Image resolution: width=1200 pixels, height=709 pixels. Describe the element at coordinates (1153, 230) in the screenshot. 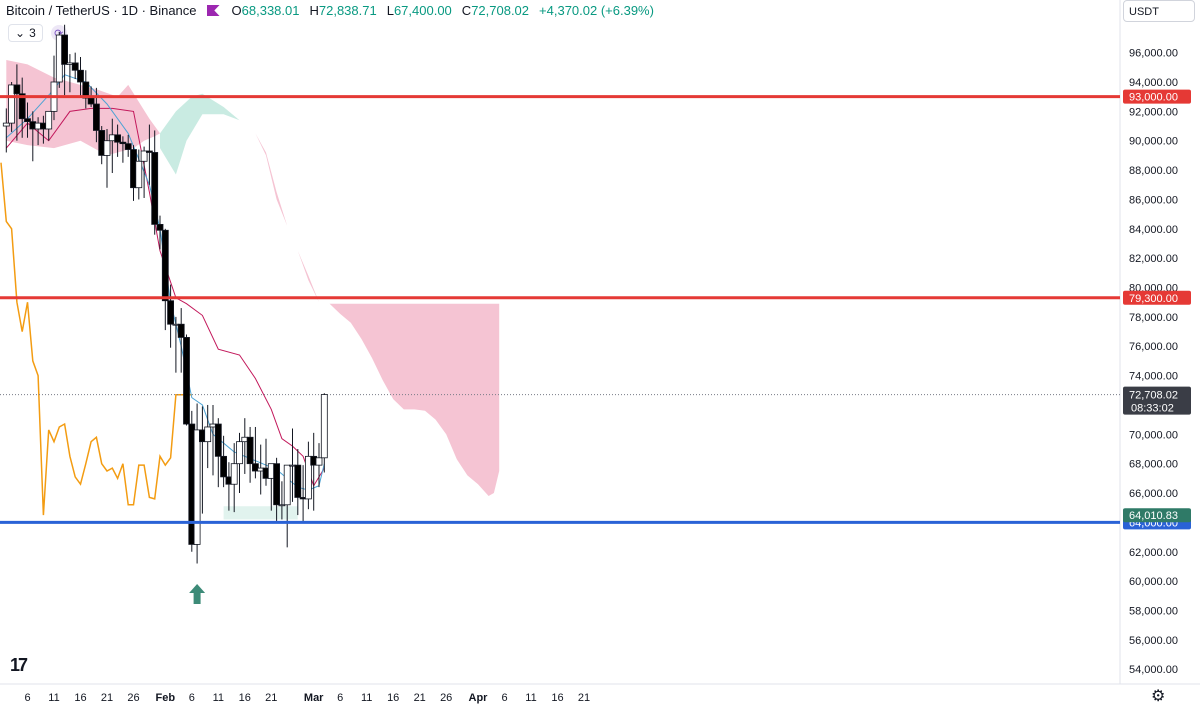

I see `y-tick-label: 84,000.00` at that location.